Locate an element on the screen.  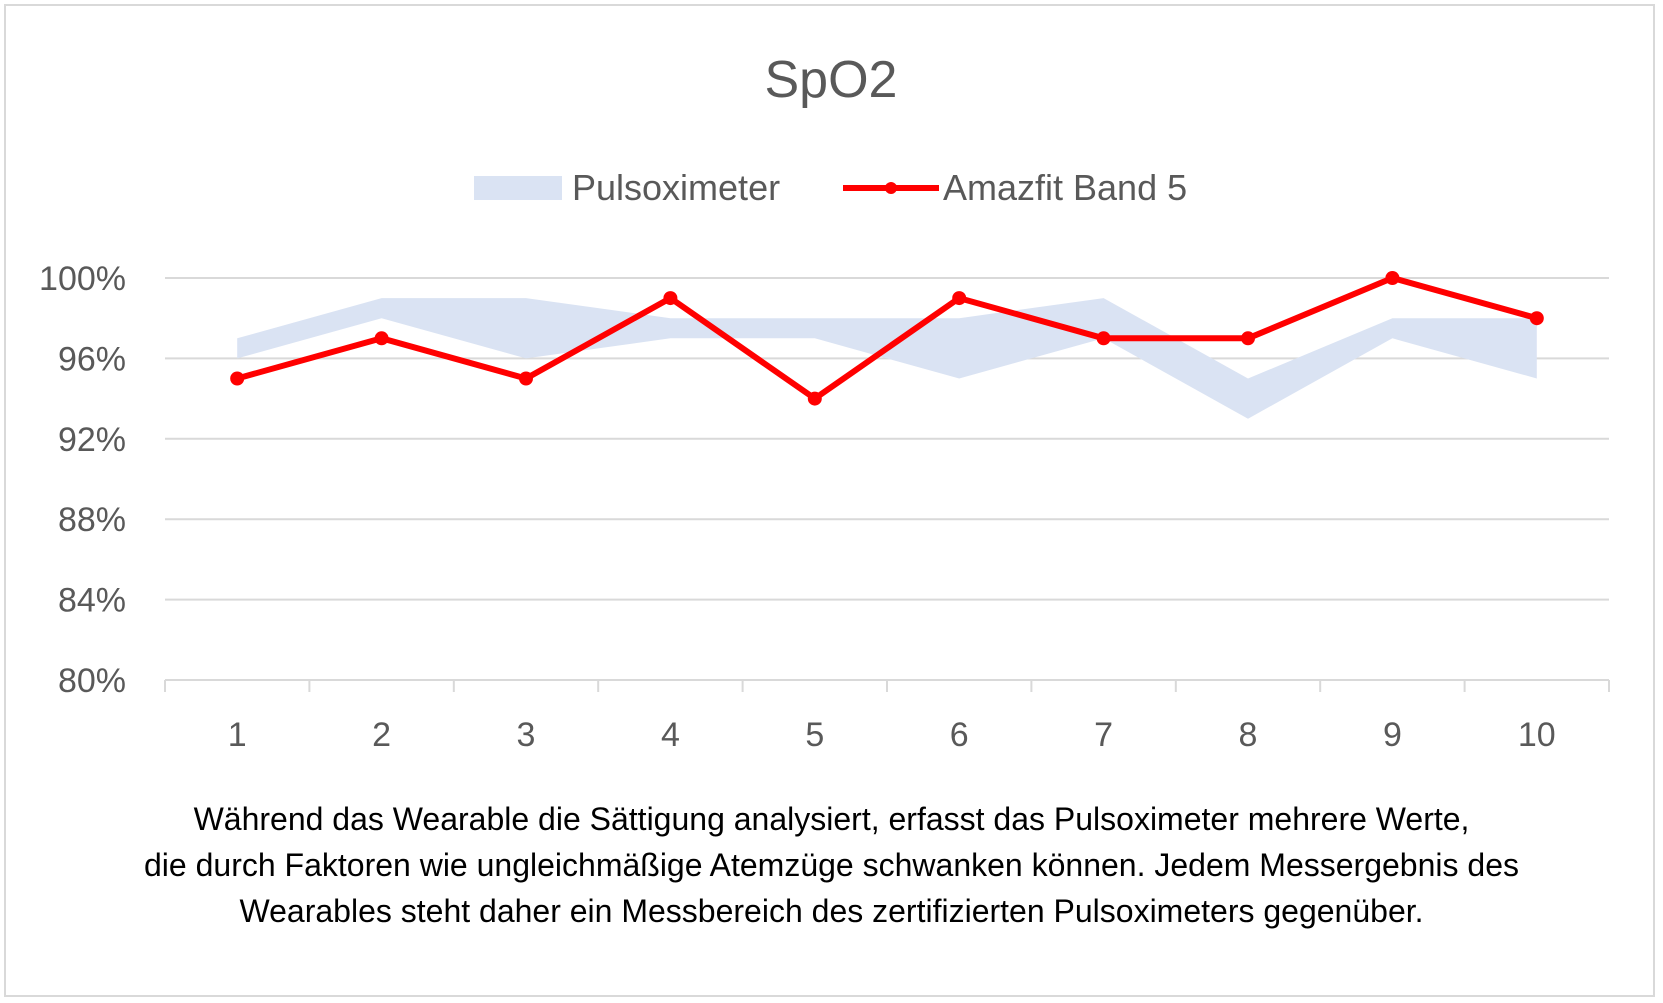
amazfit-series is located at coordinates (887, 338).